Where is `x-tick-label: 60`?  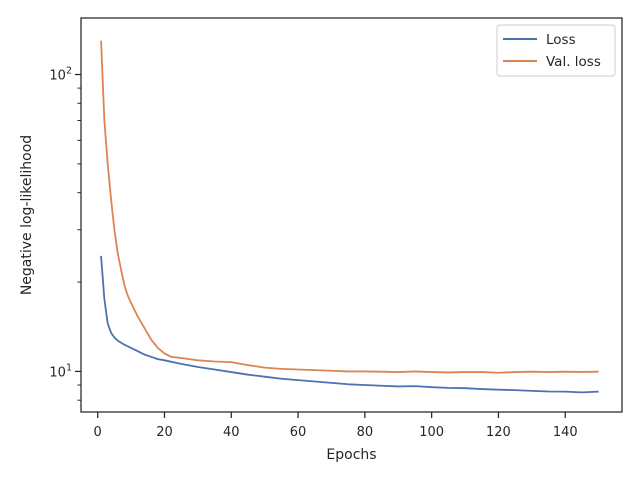
x-tick-label: 60 is located at coordinates (298, 432).